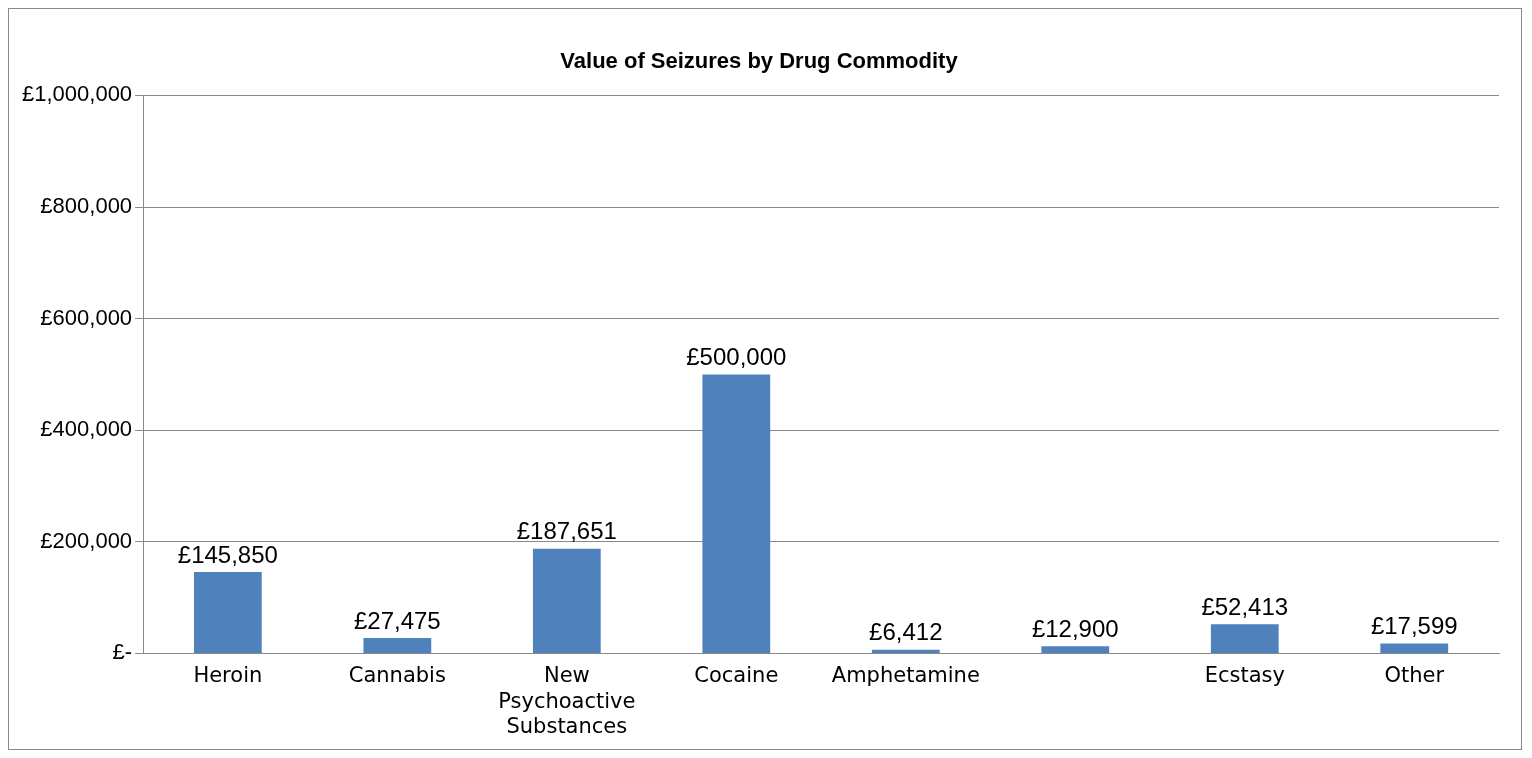 This screenshot has height=758, width=1532. What do you see at coordinates (228, 675) in the screenshot?
I see `x-tick-label: Heroin` at bounding box center [228, 675].